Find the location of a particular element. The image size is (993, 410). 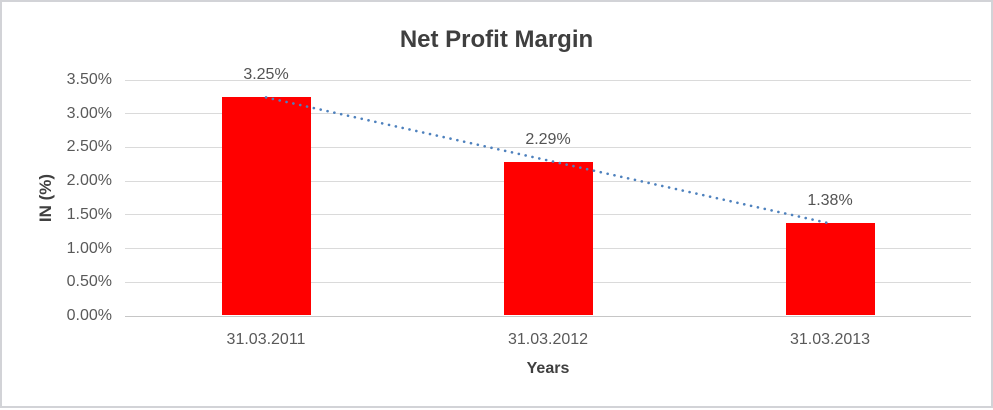

y-tick-label: 0.00% is located at coordinates (89, 315).